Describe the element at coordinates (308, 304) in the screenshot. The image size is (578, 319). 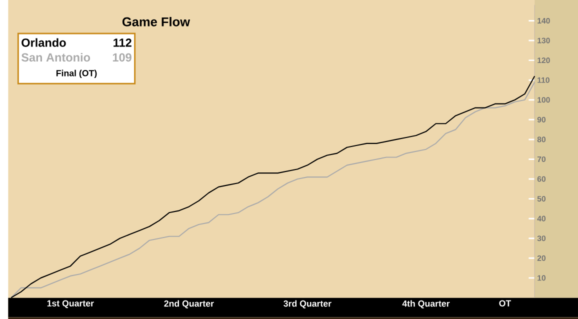
I see `x-tick-label: 3rd Quarter` at that location.